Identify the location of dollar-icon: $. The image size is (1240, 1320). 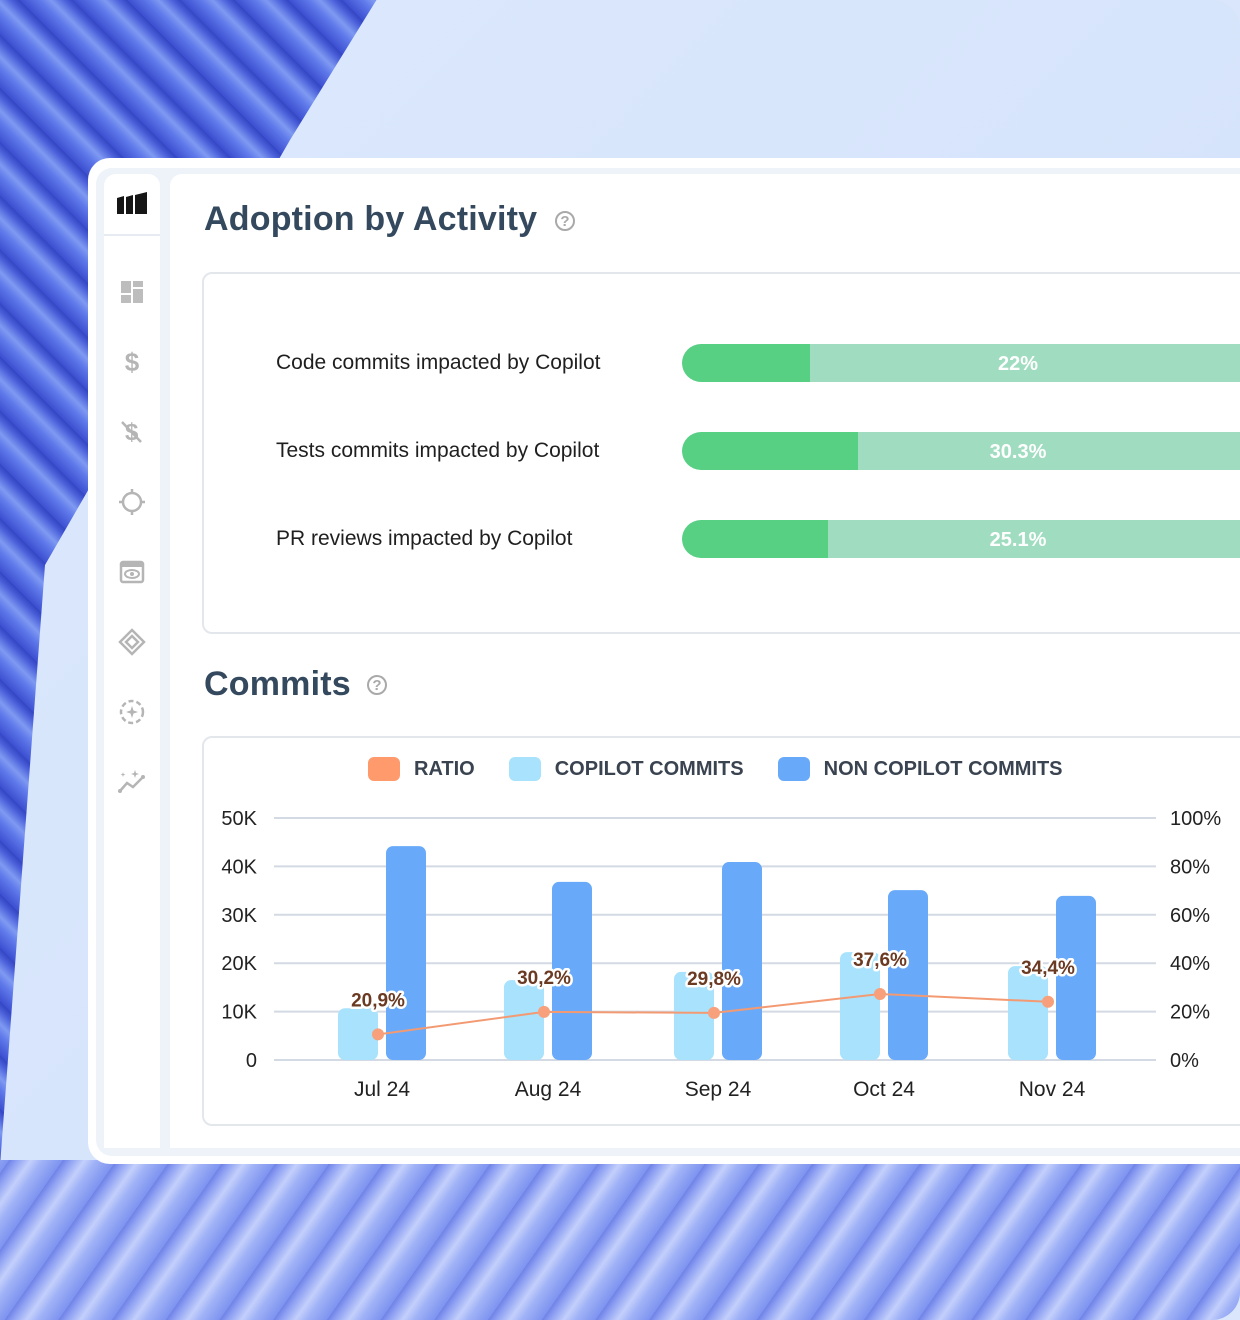
(132, 361).